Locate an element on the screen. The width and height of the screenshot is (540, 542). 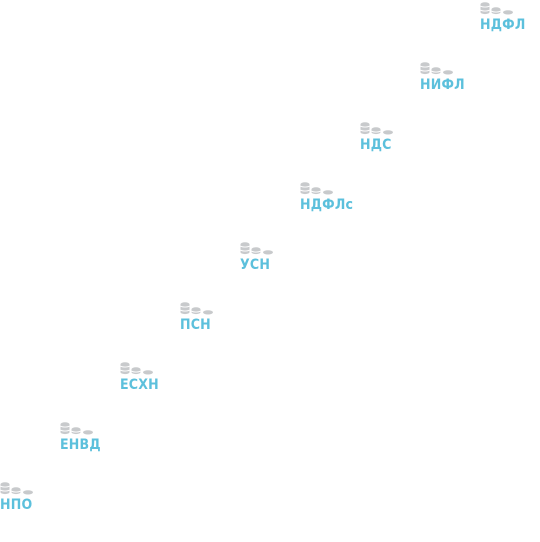
tax-link-ndfl: НДФЛ is located at coordinates (503, 17).